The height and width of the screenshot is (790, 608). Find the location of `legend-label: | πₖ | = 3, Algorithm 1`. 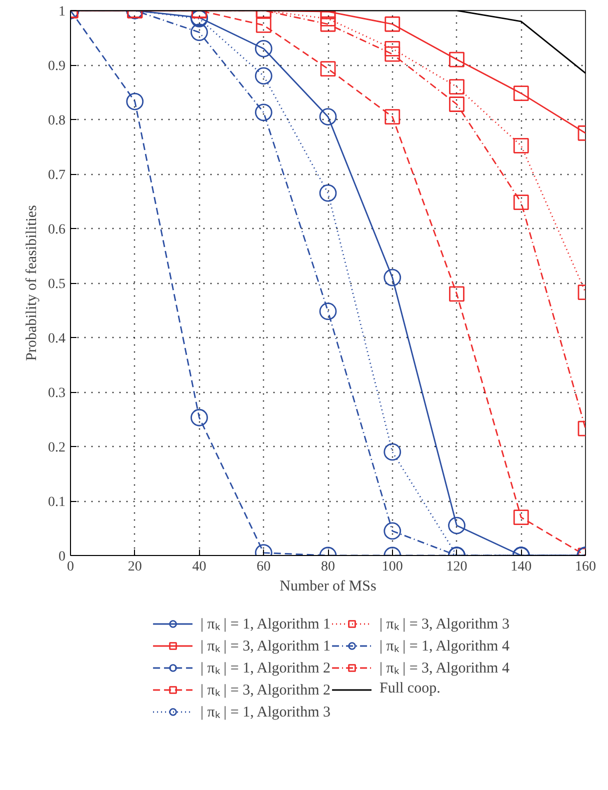

legend-label: | πₖ | = 3, Algorithm 1 is located at coordinates (265, 647).